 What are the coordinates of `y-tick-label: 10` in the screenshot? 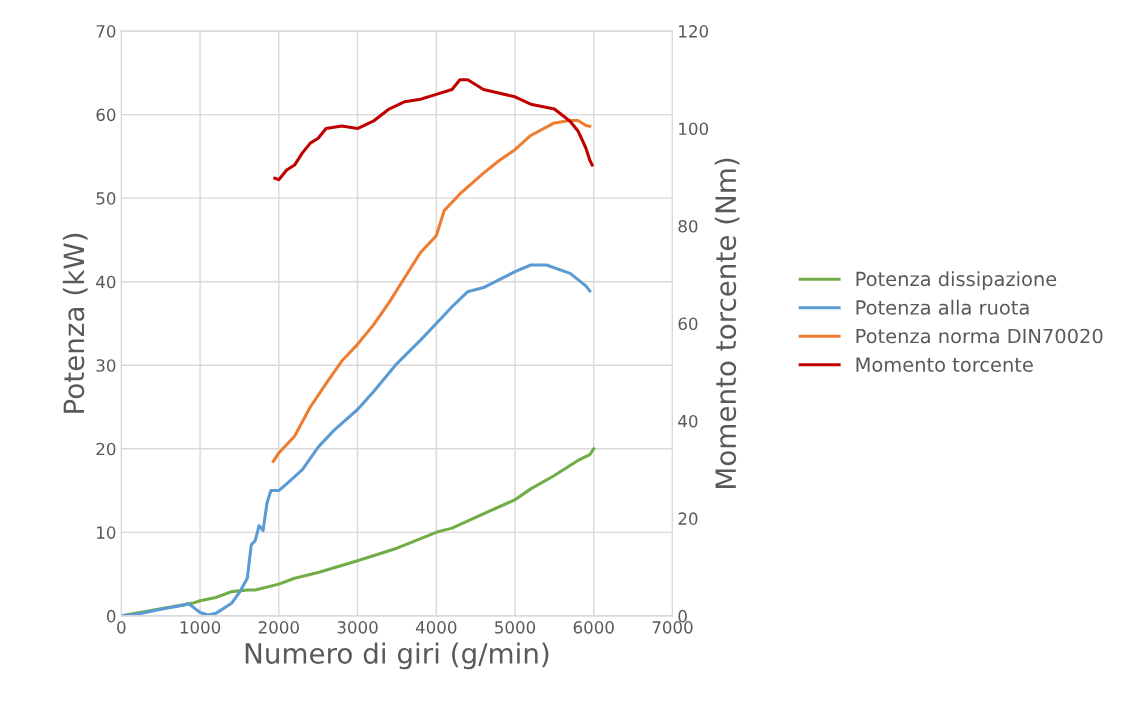 It's located at (106, 532).